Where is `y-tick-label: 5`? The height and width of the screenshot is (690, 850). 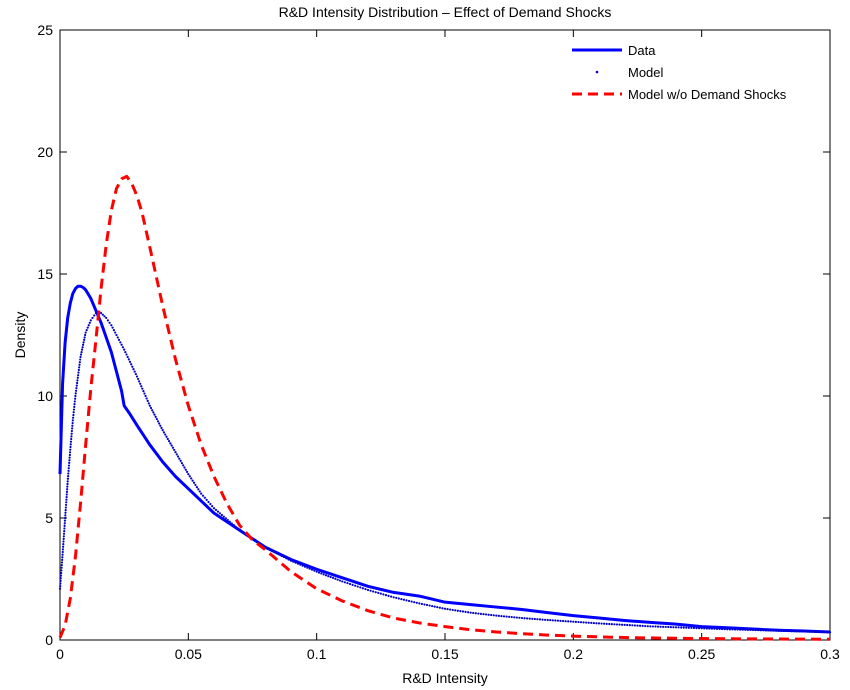 y-tick-label: 5 is located at coordinates (49, 518).